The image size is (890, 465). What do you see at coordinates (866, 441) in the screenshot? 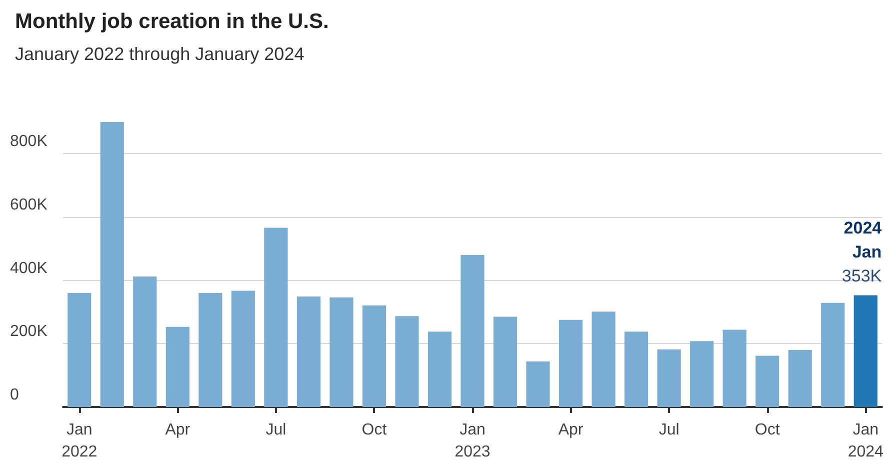
I see `x-tick-label: Jan 2024` at bounding box center [866, 441].